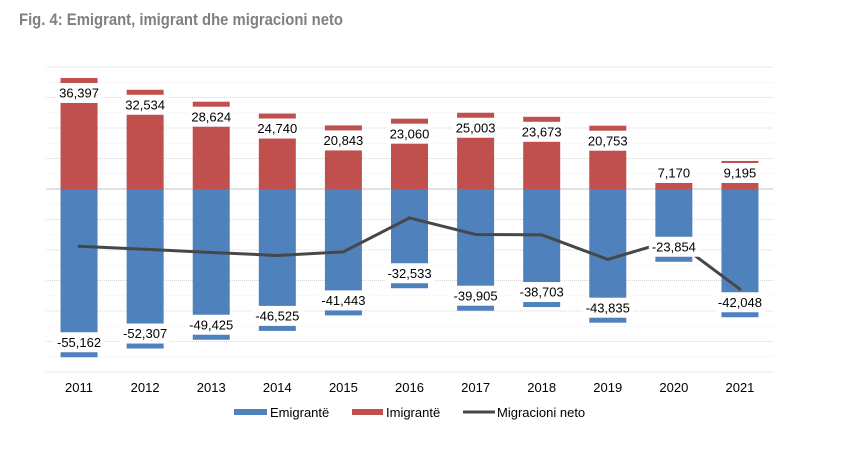  What do you see at coordinates (541, 387) in the screenshot?
I see `x-tick-label-2018: 2018` at bounding box center [541, 387].